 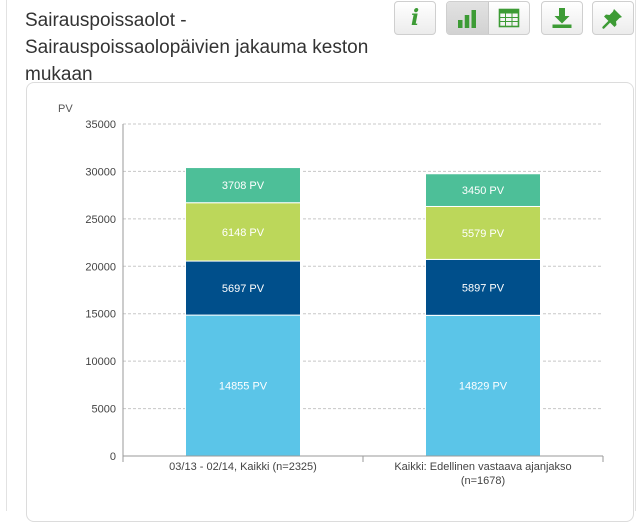 I want to click on y-tick-label: 20000, so click(x=100, y=267).